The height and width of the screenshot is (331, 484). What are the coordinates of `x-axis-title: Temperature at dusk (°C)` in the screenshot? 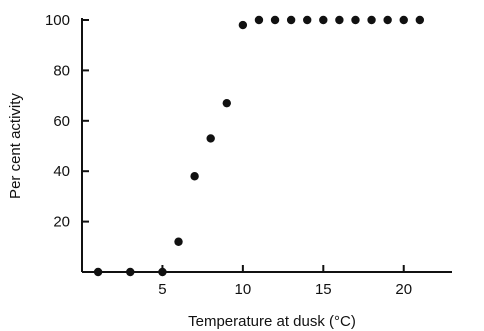 It's located at (272, 321).